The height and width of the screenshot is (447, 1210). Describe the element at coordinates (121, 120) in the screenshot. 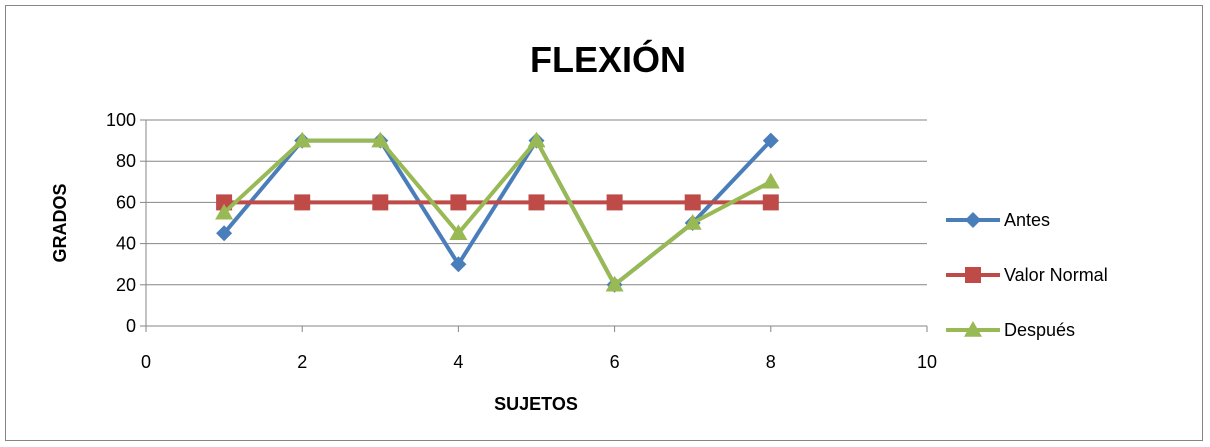

I see `y-tick-label-100: 100` at that location.